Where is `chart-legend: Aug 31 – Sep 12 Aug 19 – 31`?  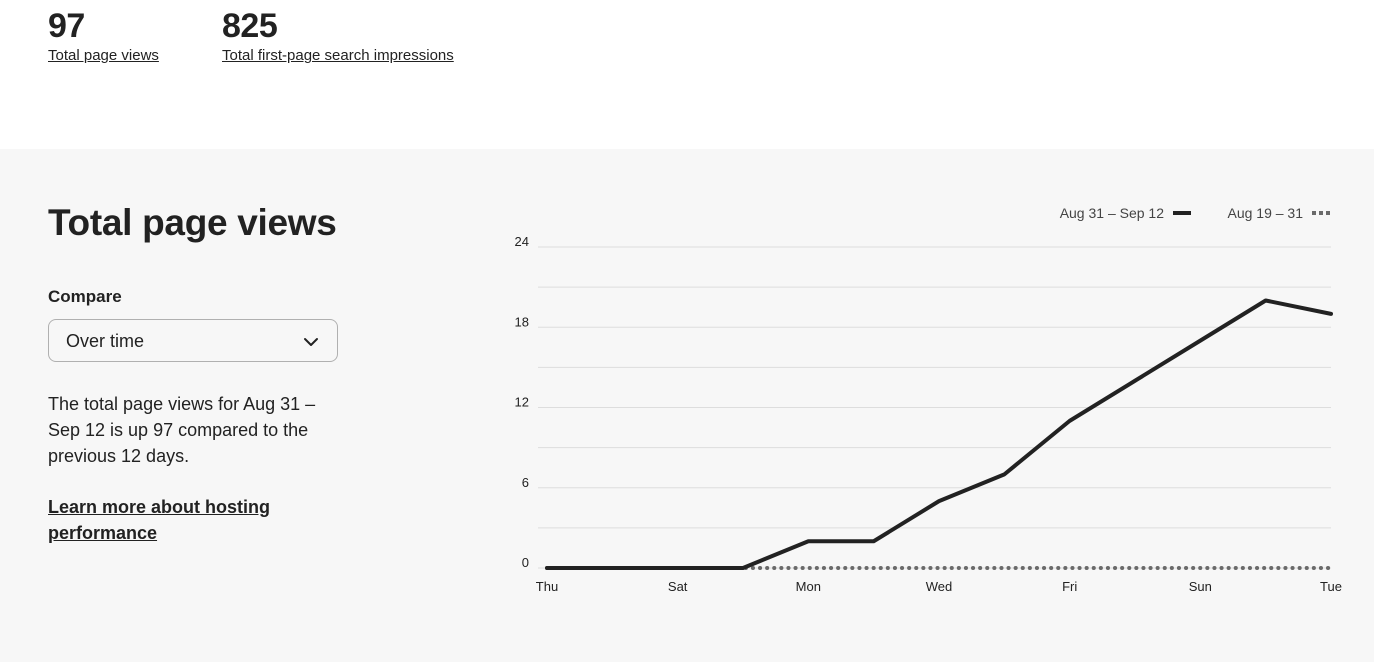 chart-legend: Aug 31 – Sep 12 Aug 19 – 31 is located at coordinates (1195, 213).